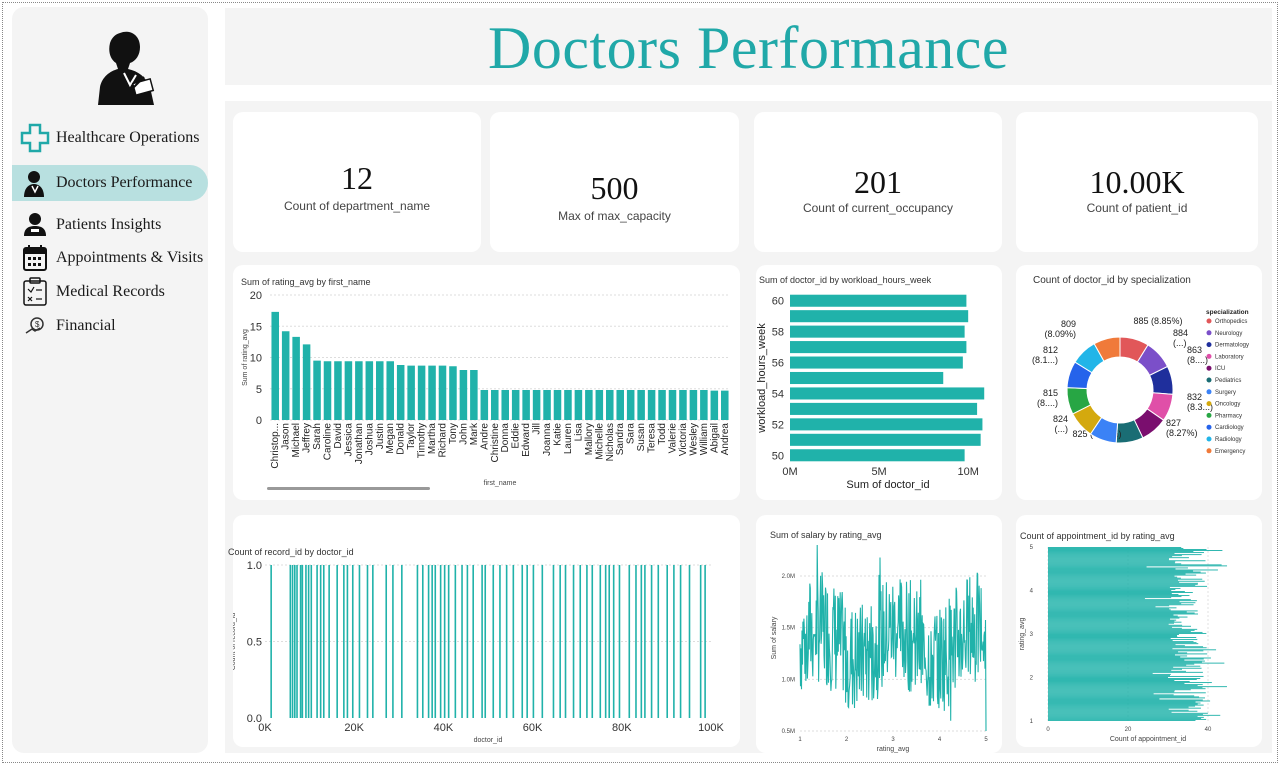 Image resolution: width=1280 pixels, height=765 pixels. Describe the element at coordinates (878, 182) in the screenshot. I see `kpi-card-occupancy: 201 Count of current_occupancy` at that location.